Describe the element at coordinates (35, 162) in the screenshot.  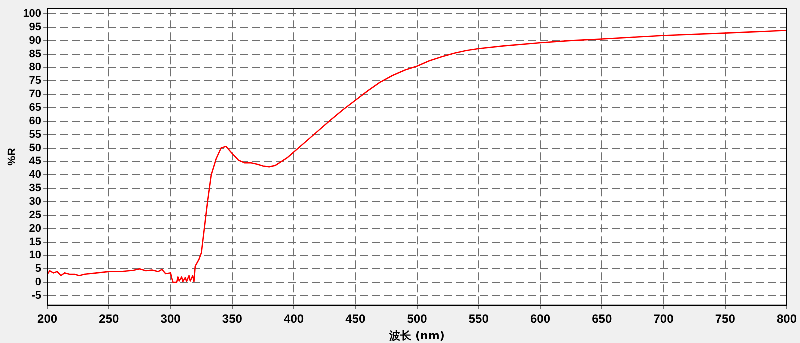
I see `y-tick-label: 45` at that location.